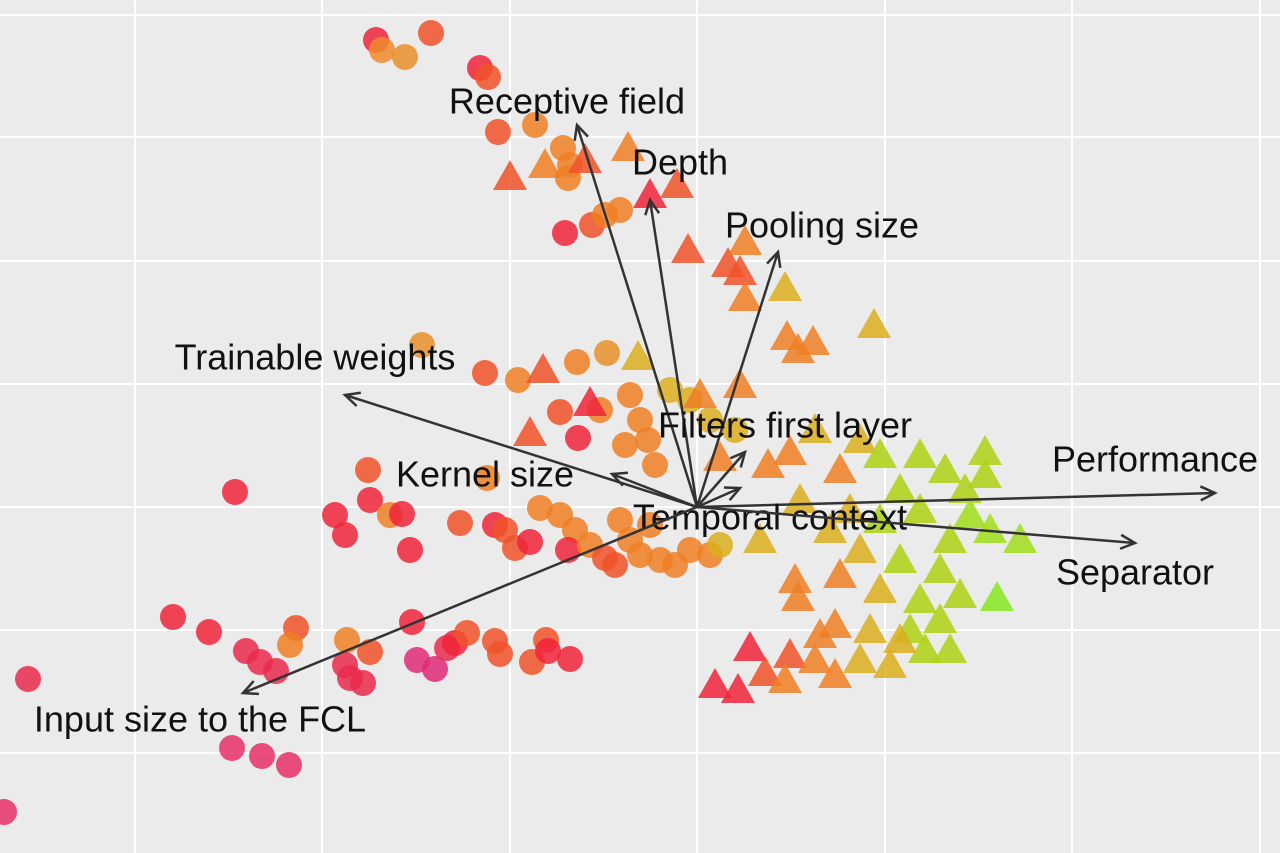 The height and width of the screenshot is (853, 1280). What do you see at coordinates (785, 425) in the screenshot?
I see `arrow-label: Filters first layer` at bounding box center [785, 425].